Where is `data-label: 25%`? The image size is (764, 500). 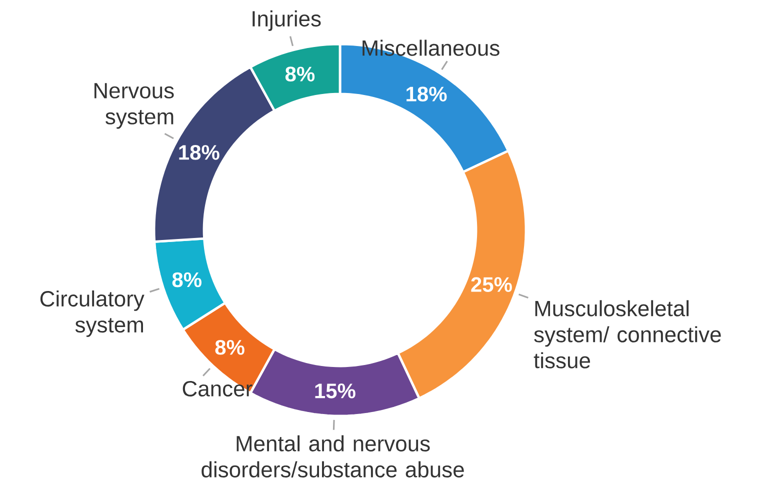 data-label: 25% is located at coordinates (491, 284).